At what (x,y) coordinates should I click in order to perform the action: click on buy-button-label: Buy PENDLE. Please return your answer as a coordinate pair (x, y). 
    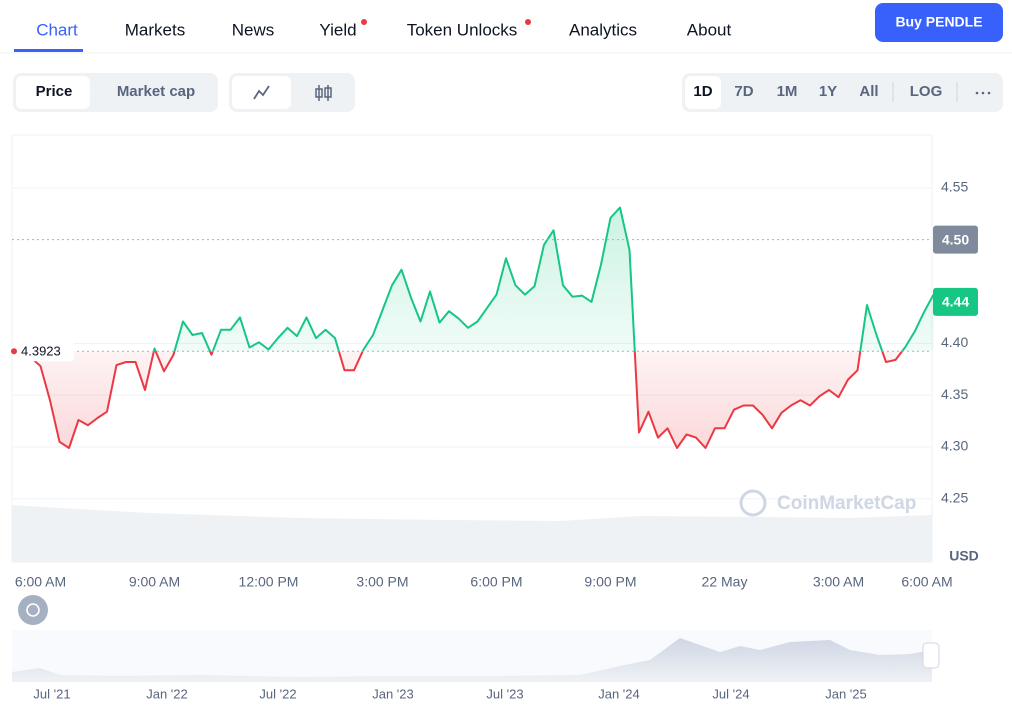
    Looking at the image, I should click on (938, 22).